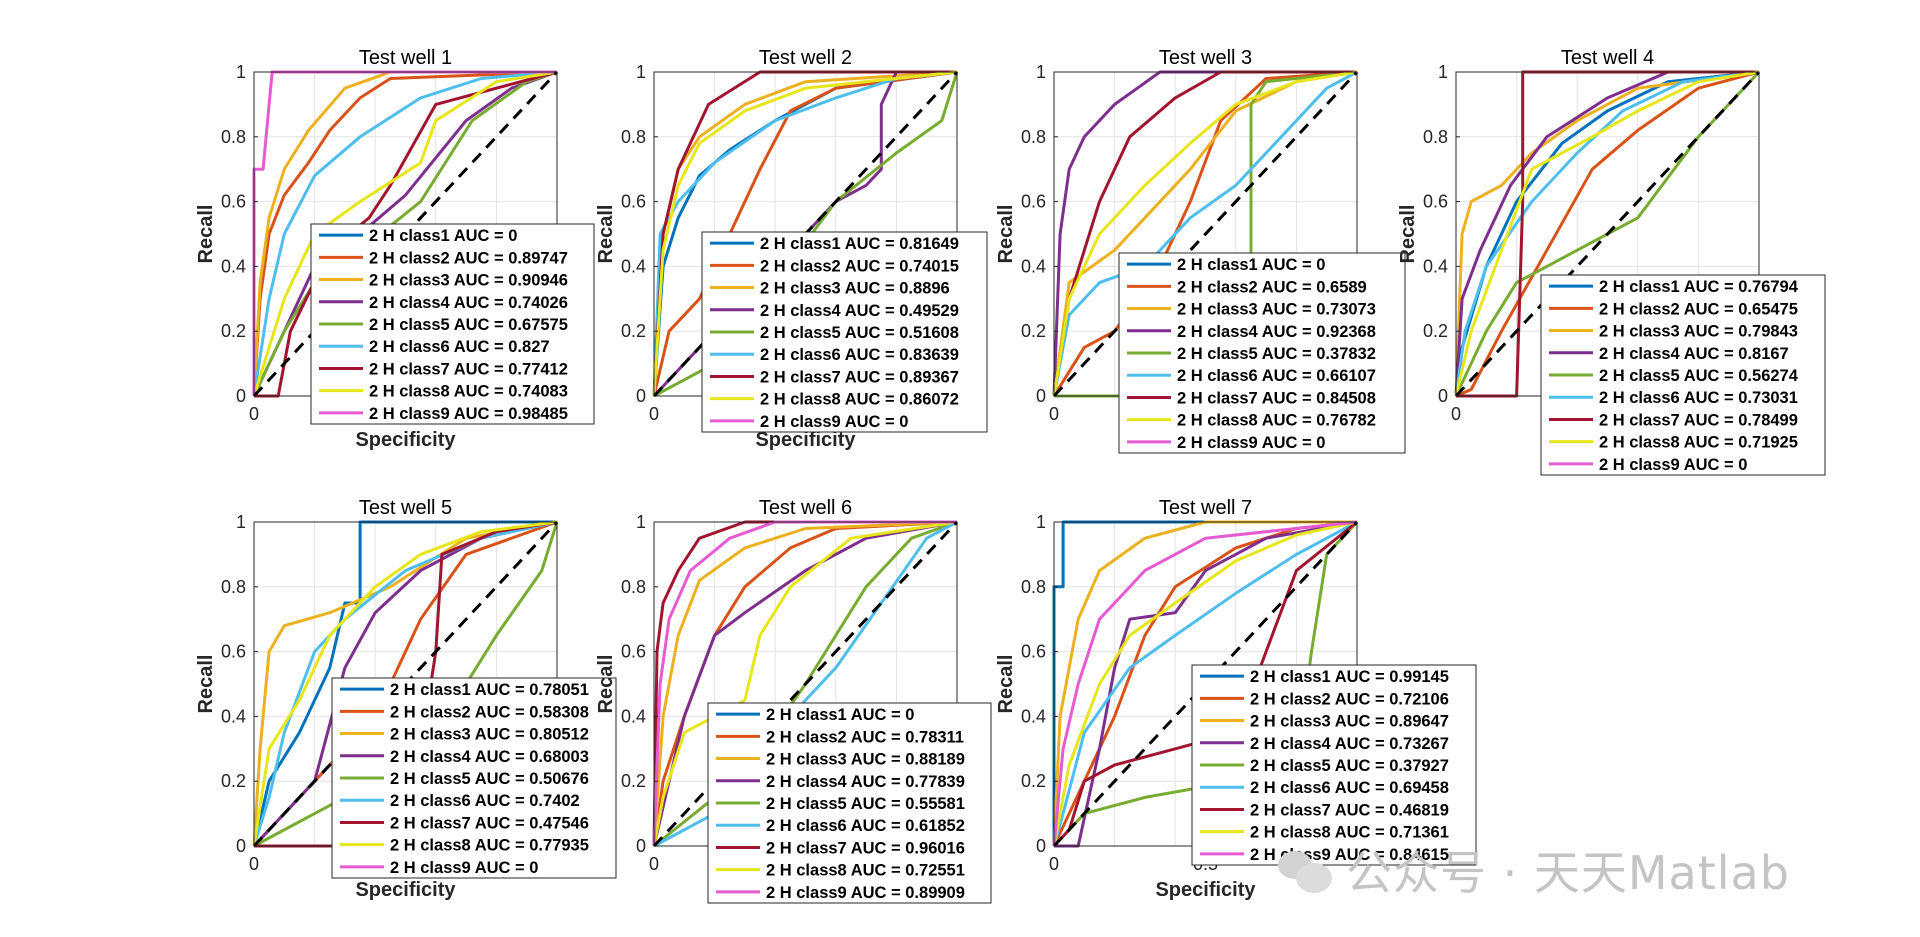 This screenshot has height=937, width=1920. Describe the element at coordinates (489, 690) in the screenshot. I see `legend-entry-class1: 2 H class1 AUC = 0.78051` at that location.